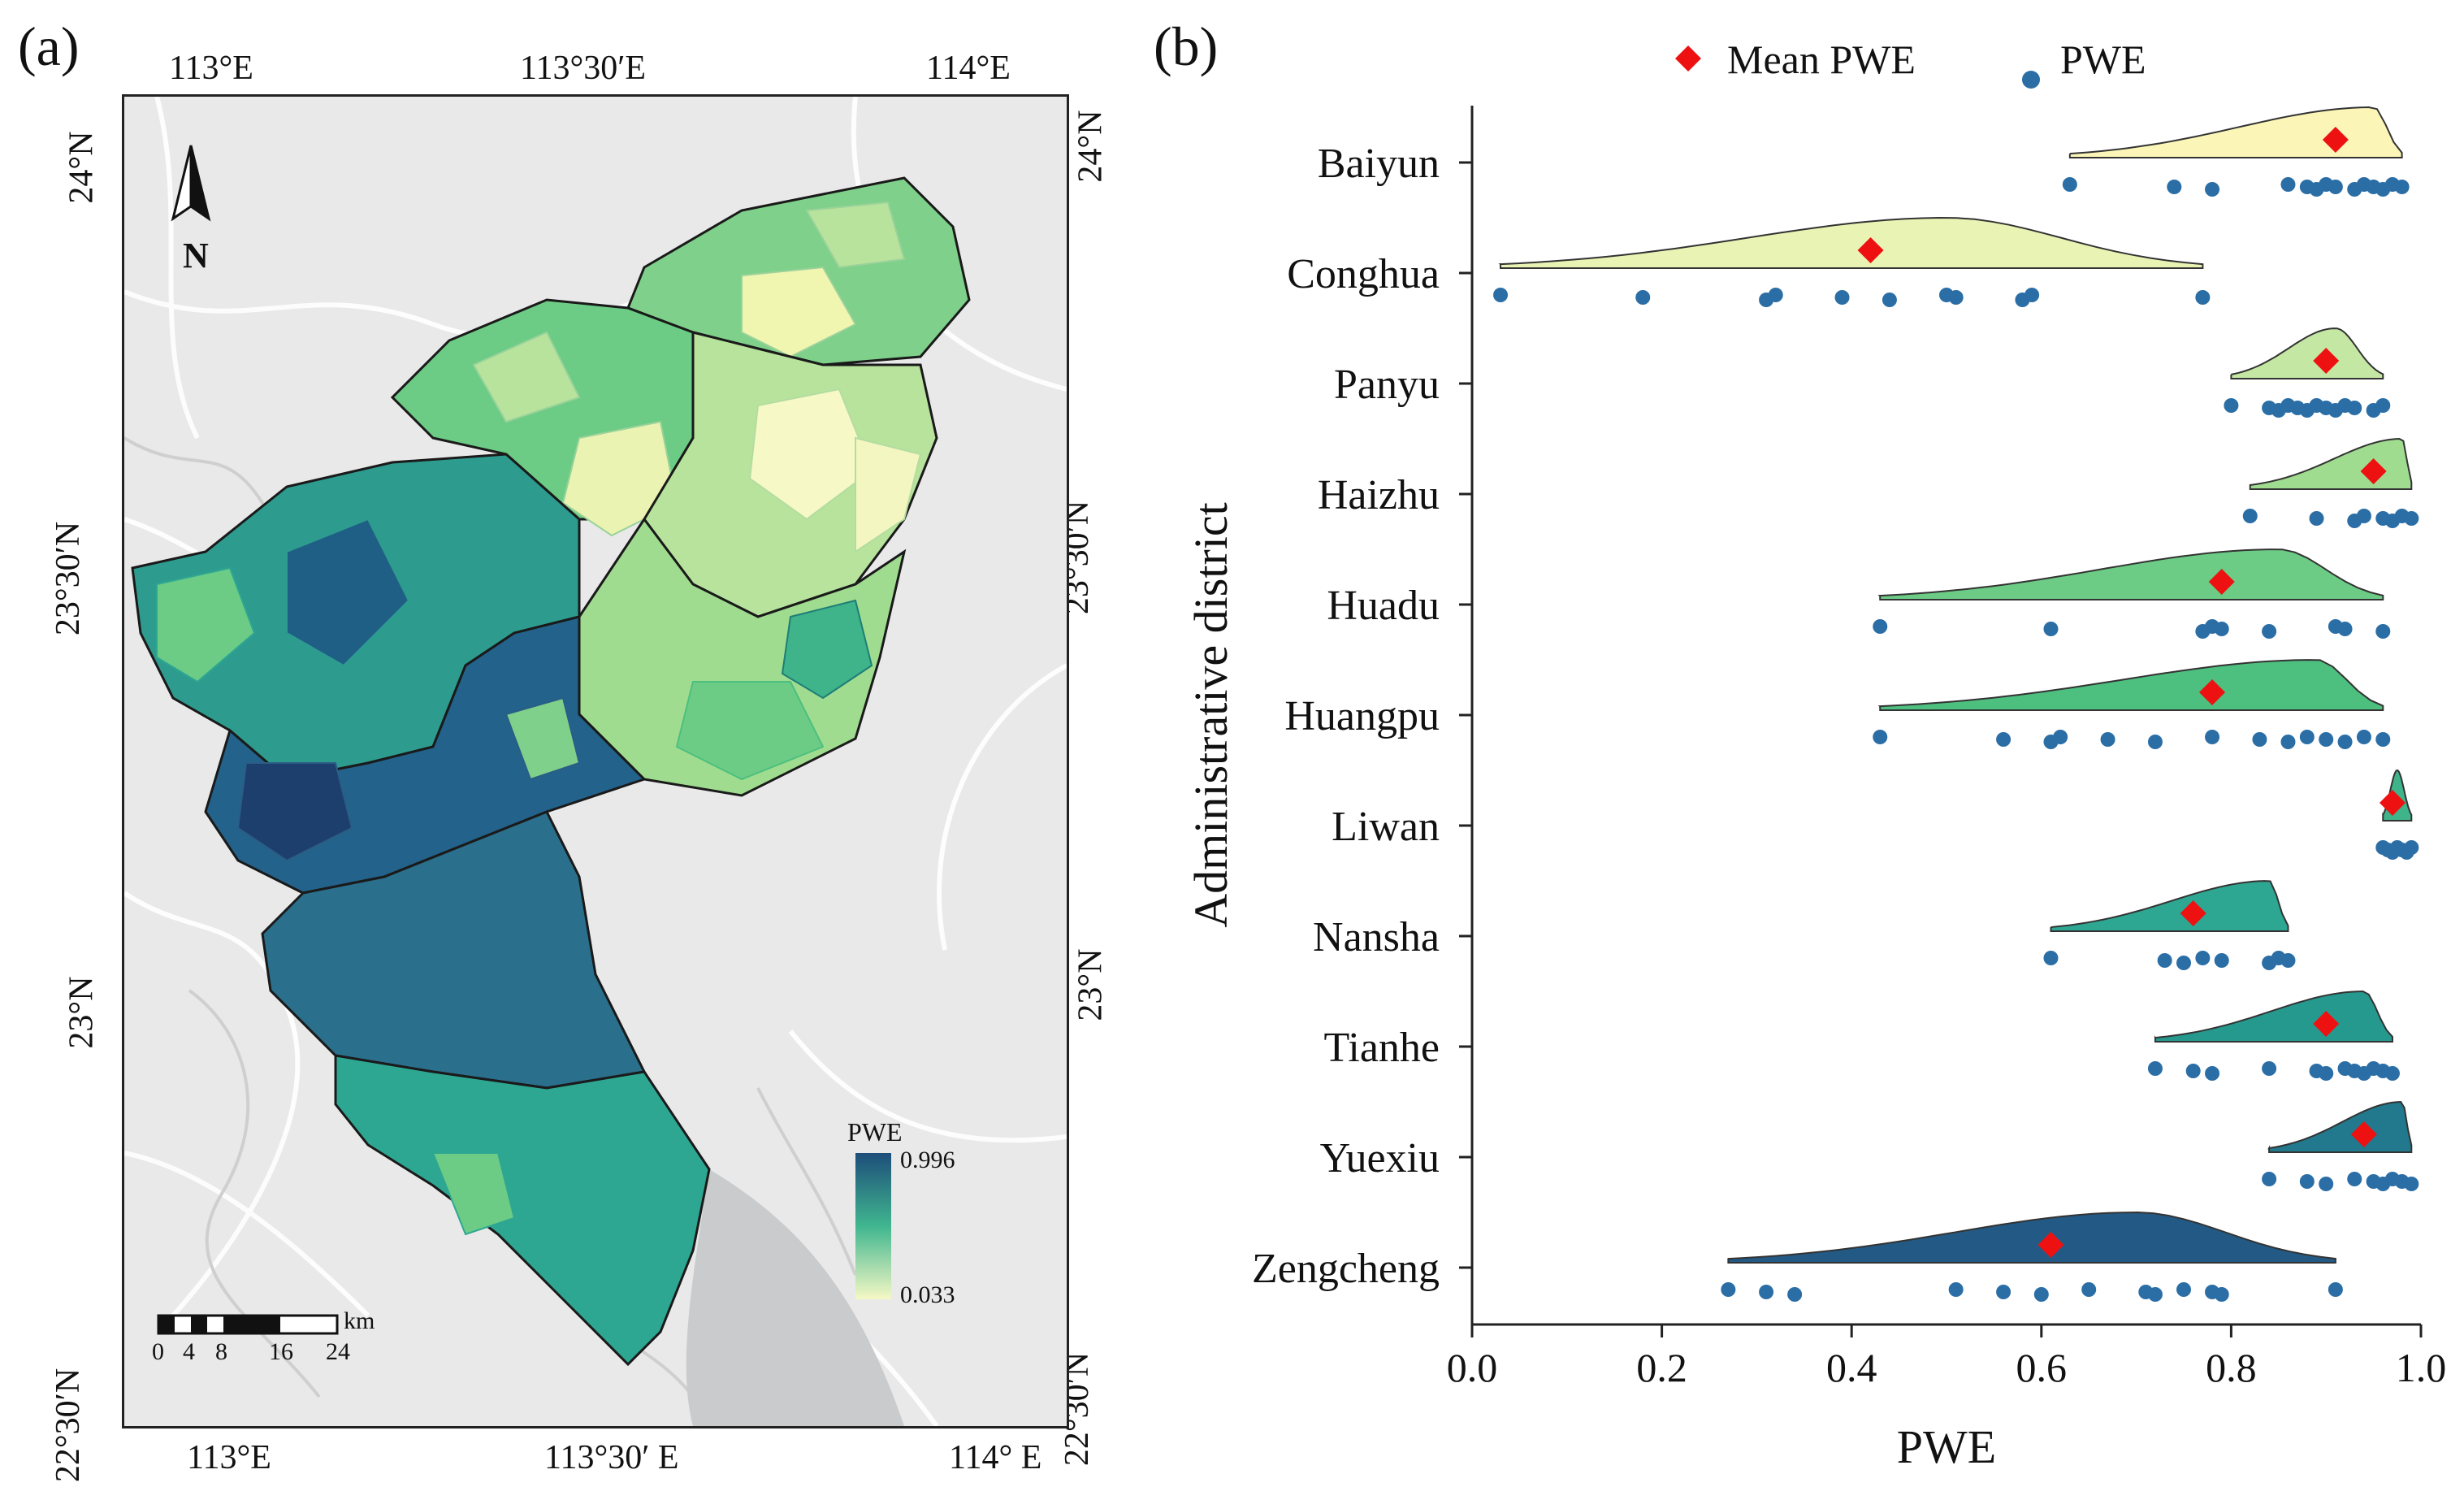 The width and height of the screenshot is (2464, 1500). Describe the element at coordinates (1946, 1446) in the screenshot. I see `x-axis-label: PWE` at that location.